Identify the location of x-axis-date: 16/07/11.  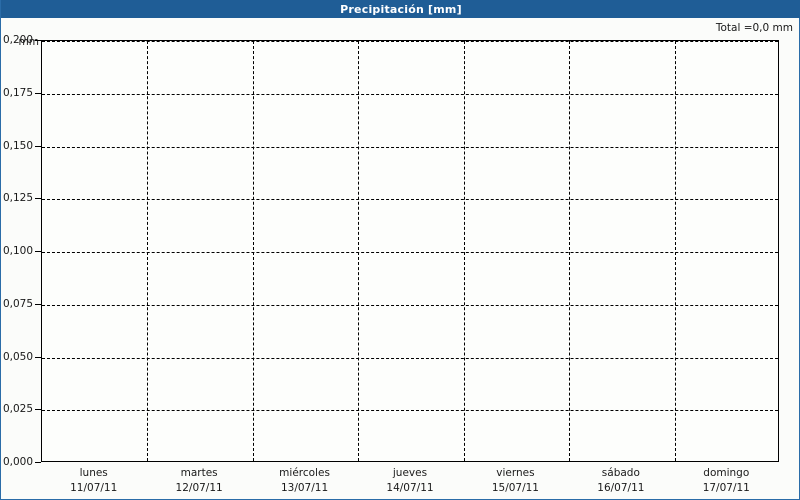
(621, 488).